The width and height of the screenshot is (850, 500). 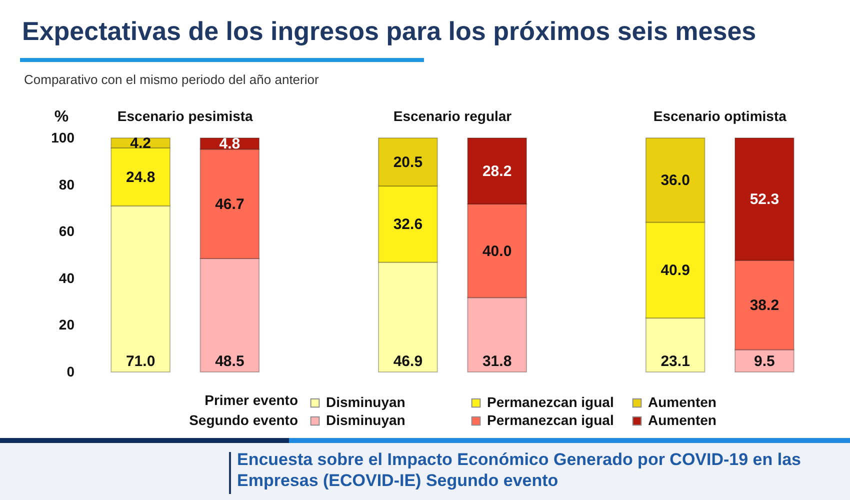 I want to click on data-label: 4.2, so click(x=140, y=143).